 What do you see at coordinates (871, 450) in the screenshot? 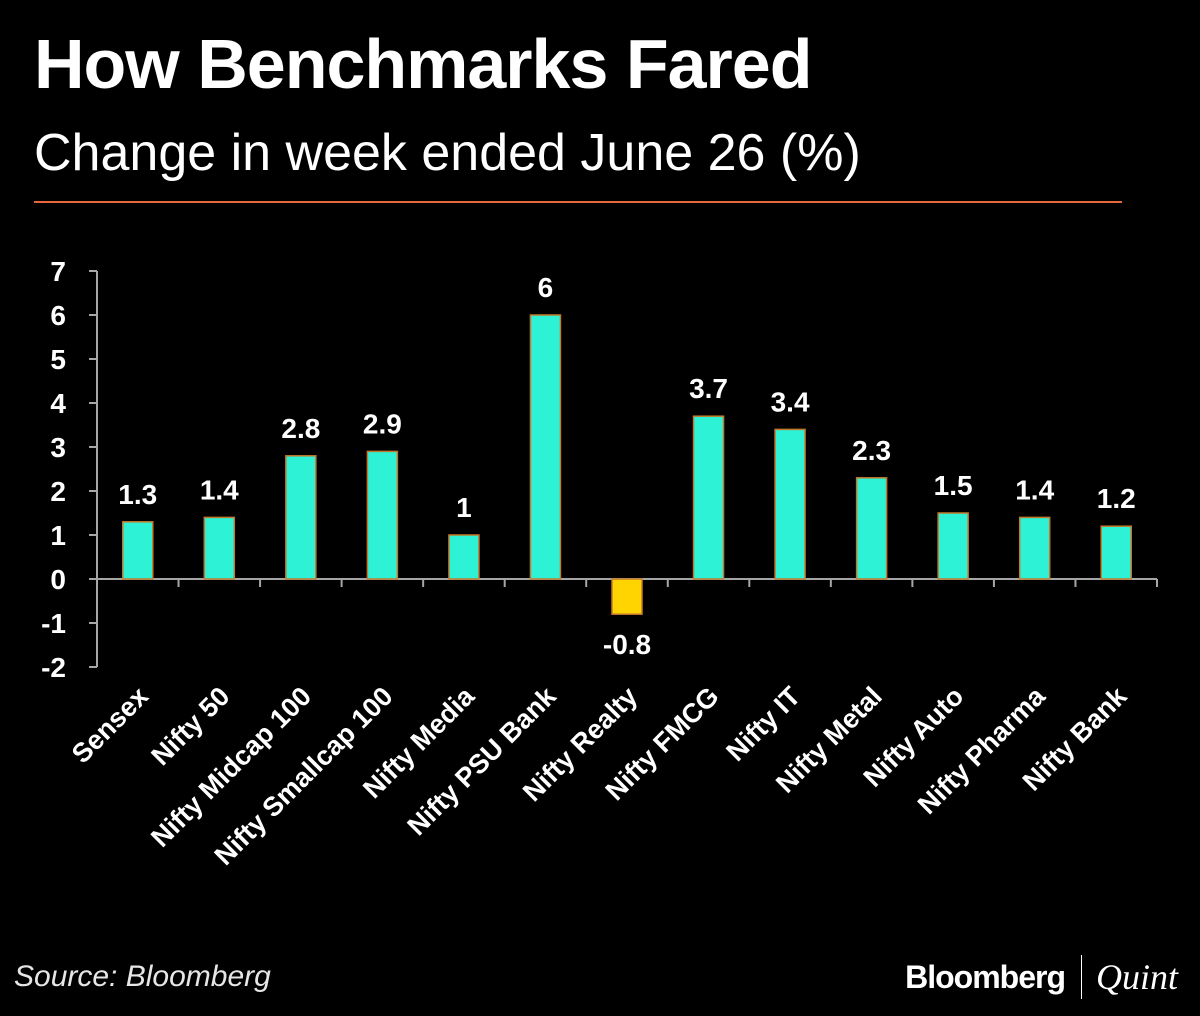
I see `data-label: 2.3` at bounding box center [871, 450].